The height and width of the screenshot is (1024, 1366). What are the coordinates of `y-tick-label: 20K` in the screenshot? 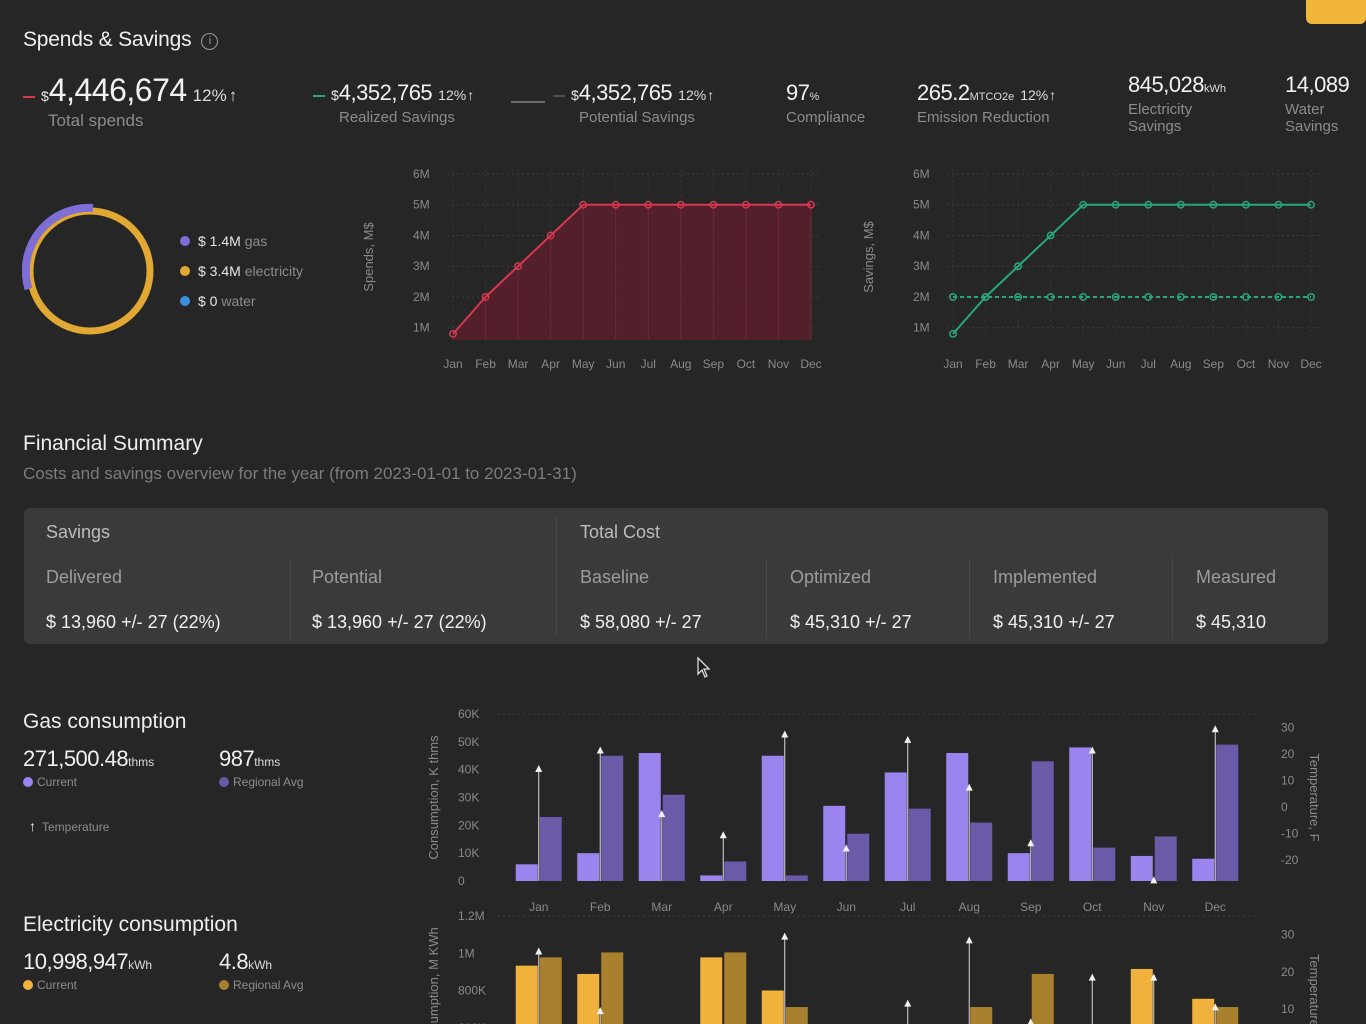 It's located at (468, 825).